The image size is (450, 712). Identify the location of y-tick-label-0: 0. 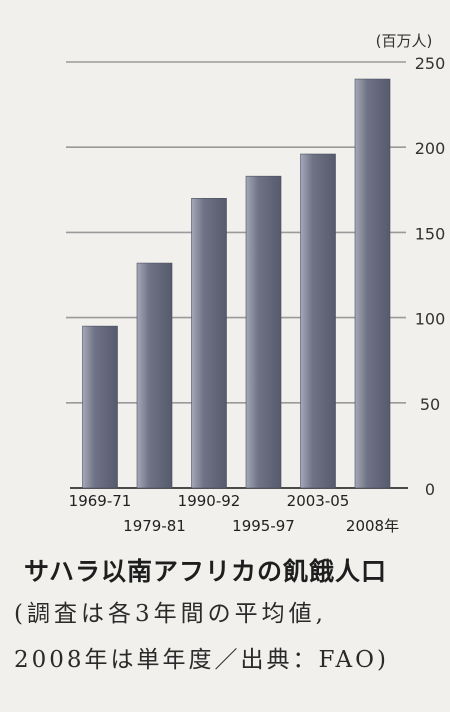
(430, 489).